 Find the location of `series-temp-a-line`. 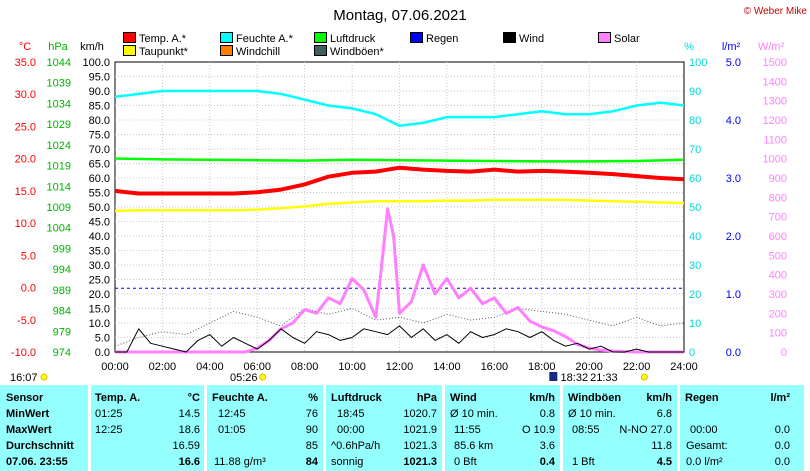

series-temp-a-line is located at coordinates (399, 180).